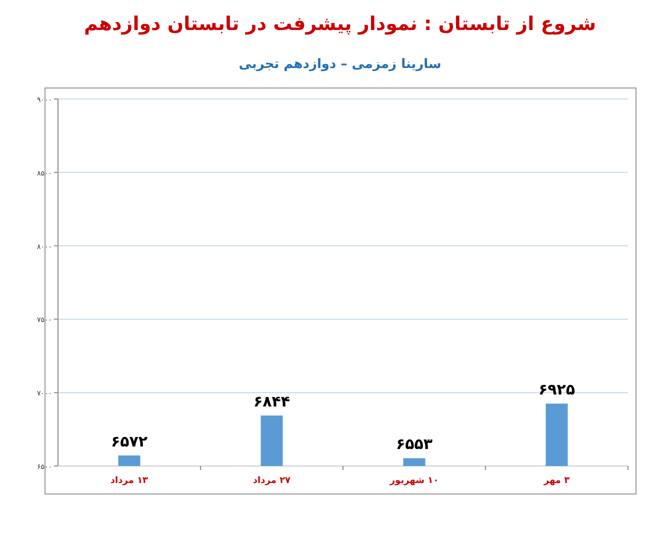 This screenshot has width=664, height=534. What do you see at coordinates (129, 441) in the screenshot?
I see `data-label: ۶۵۷۲` at bounding box center [129, 441].